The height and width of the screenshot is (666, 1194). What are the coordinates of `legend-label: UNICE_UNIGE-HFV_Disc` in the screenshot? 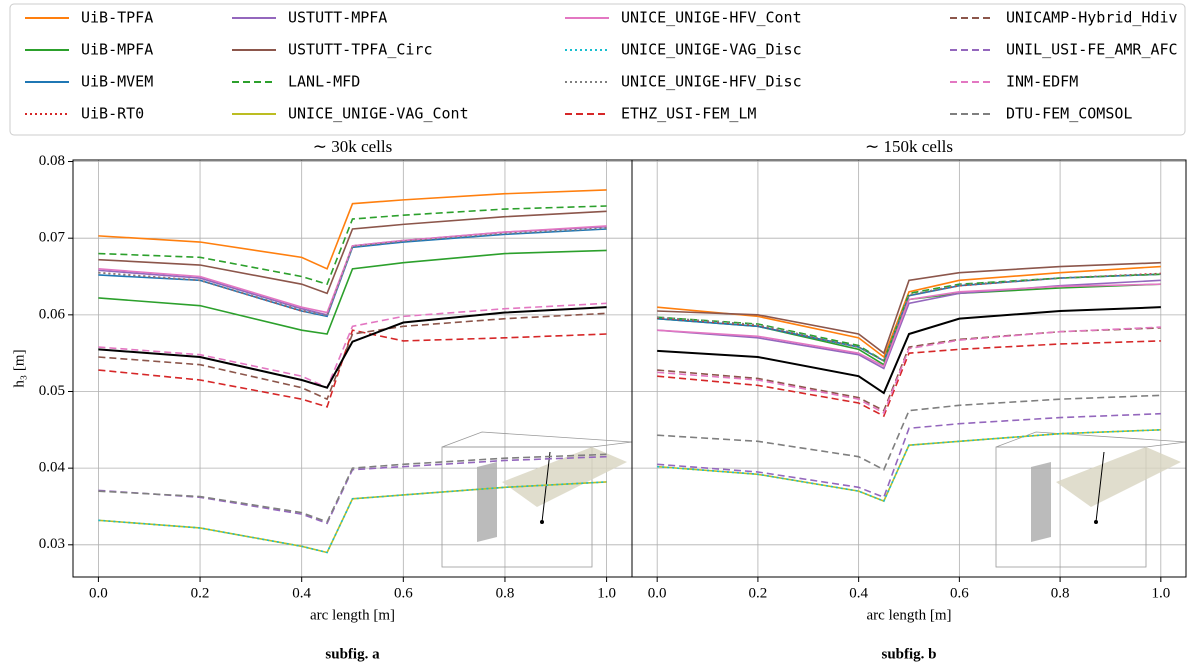 It's located at (711, 82).